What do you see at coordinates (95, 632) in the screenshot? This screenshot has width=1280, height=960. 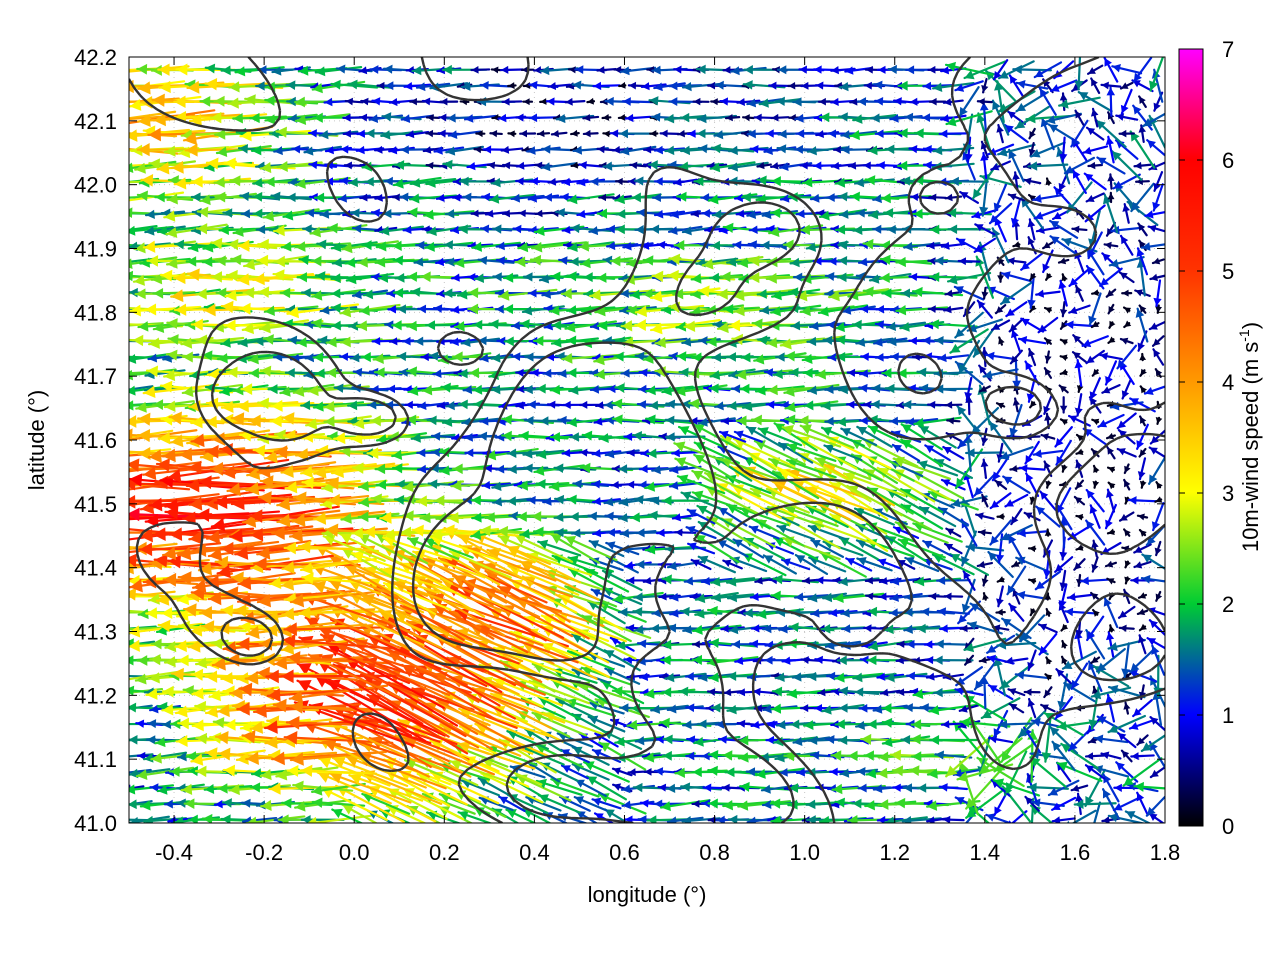 I see `y-tick-label: 41.3` at bounding box center [95, 632].